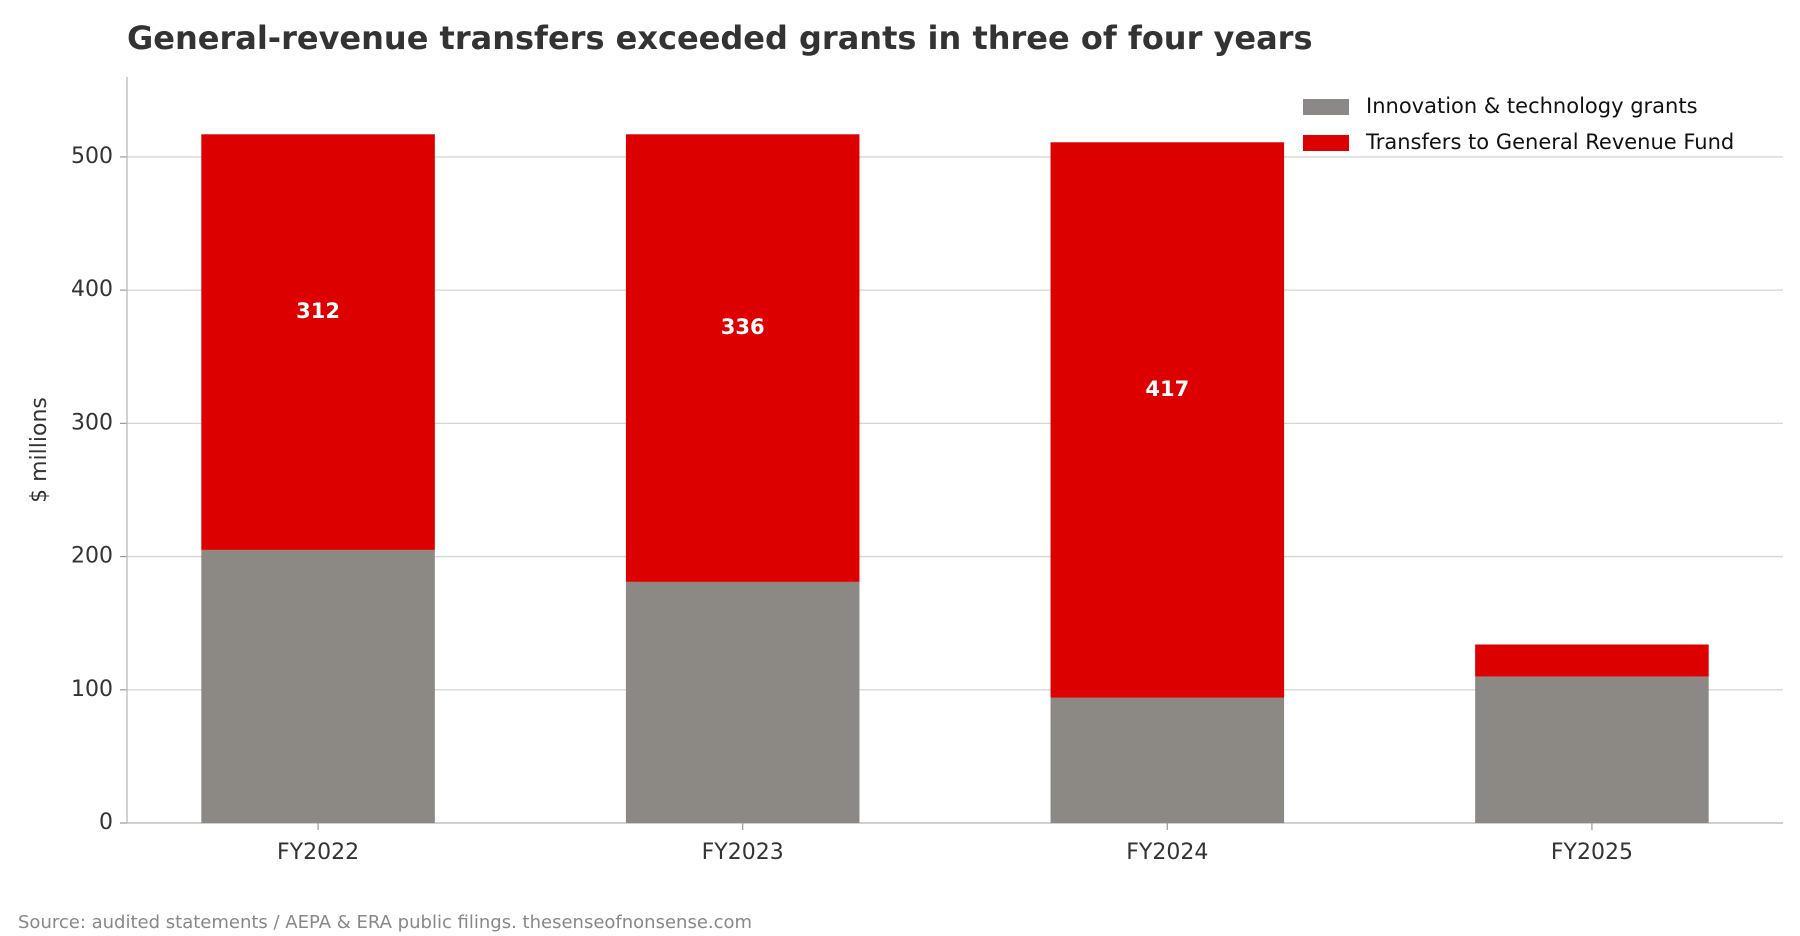 This screenshot has width=1800, height=936. Describe the element at coordinates (743, 327) in the screenshot. I see `data-label: 336` at that location.